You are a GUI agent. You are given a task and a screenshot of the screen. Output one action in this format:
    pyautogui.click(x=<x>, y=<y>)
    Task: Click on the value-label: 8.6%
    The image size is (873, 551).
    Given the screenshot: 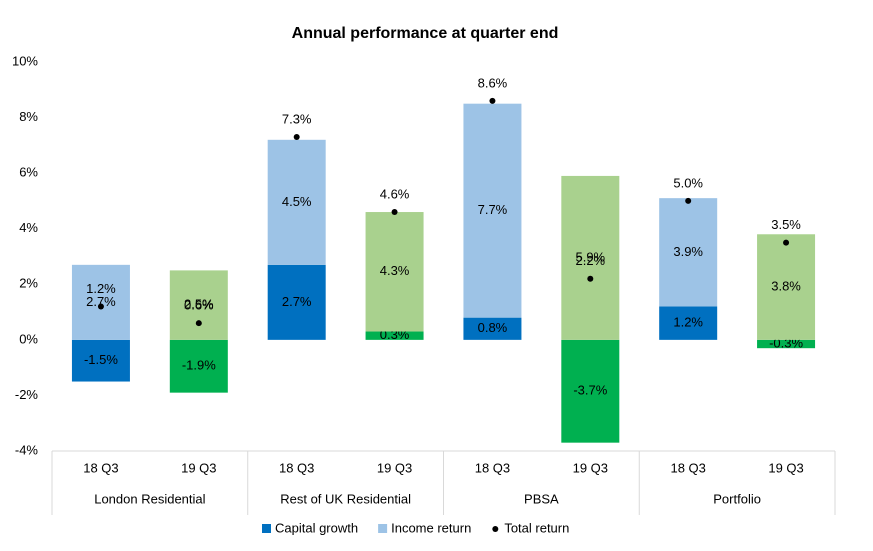 What is the action you would take?
    pyautogui.click(x=493, y=82)
    